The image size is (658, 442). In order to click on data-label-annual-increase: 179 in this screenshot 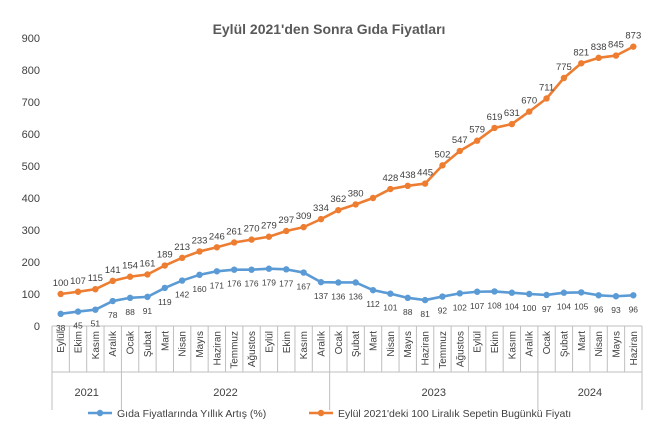, I will do `click(269, 283)`.